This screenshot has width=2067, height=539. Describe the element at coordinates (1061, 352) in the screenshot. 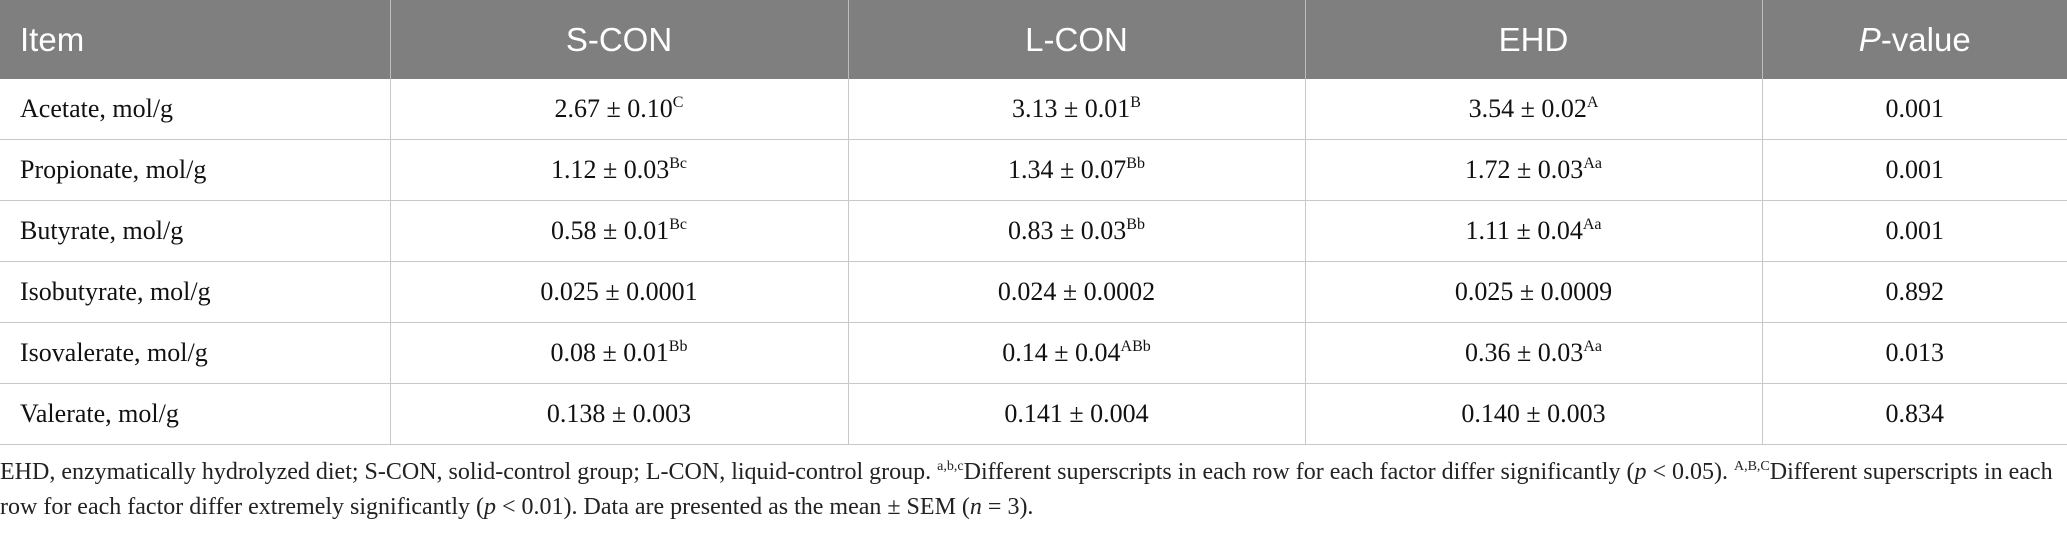

I see `cell-text: 0.14 ± 0.04` at that location.